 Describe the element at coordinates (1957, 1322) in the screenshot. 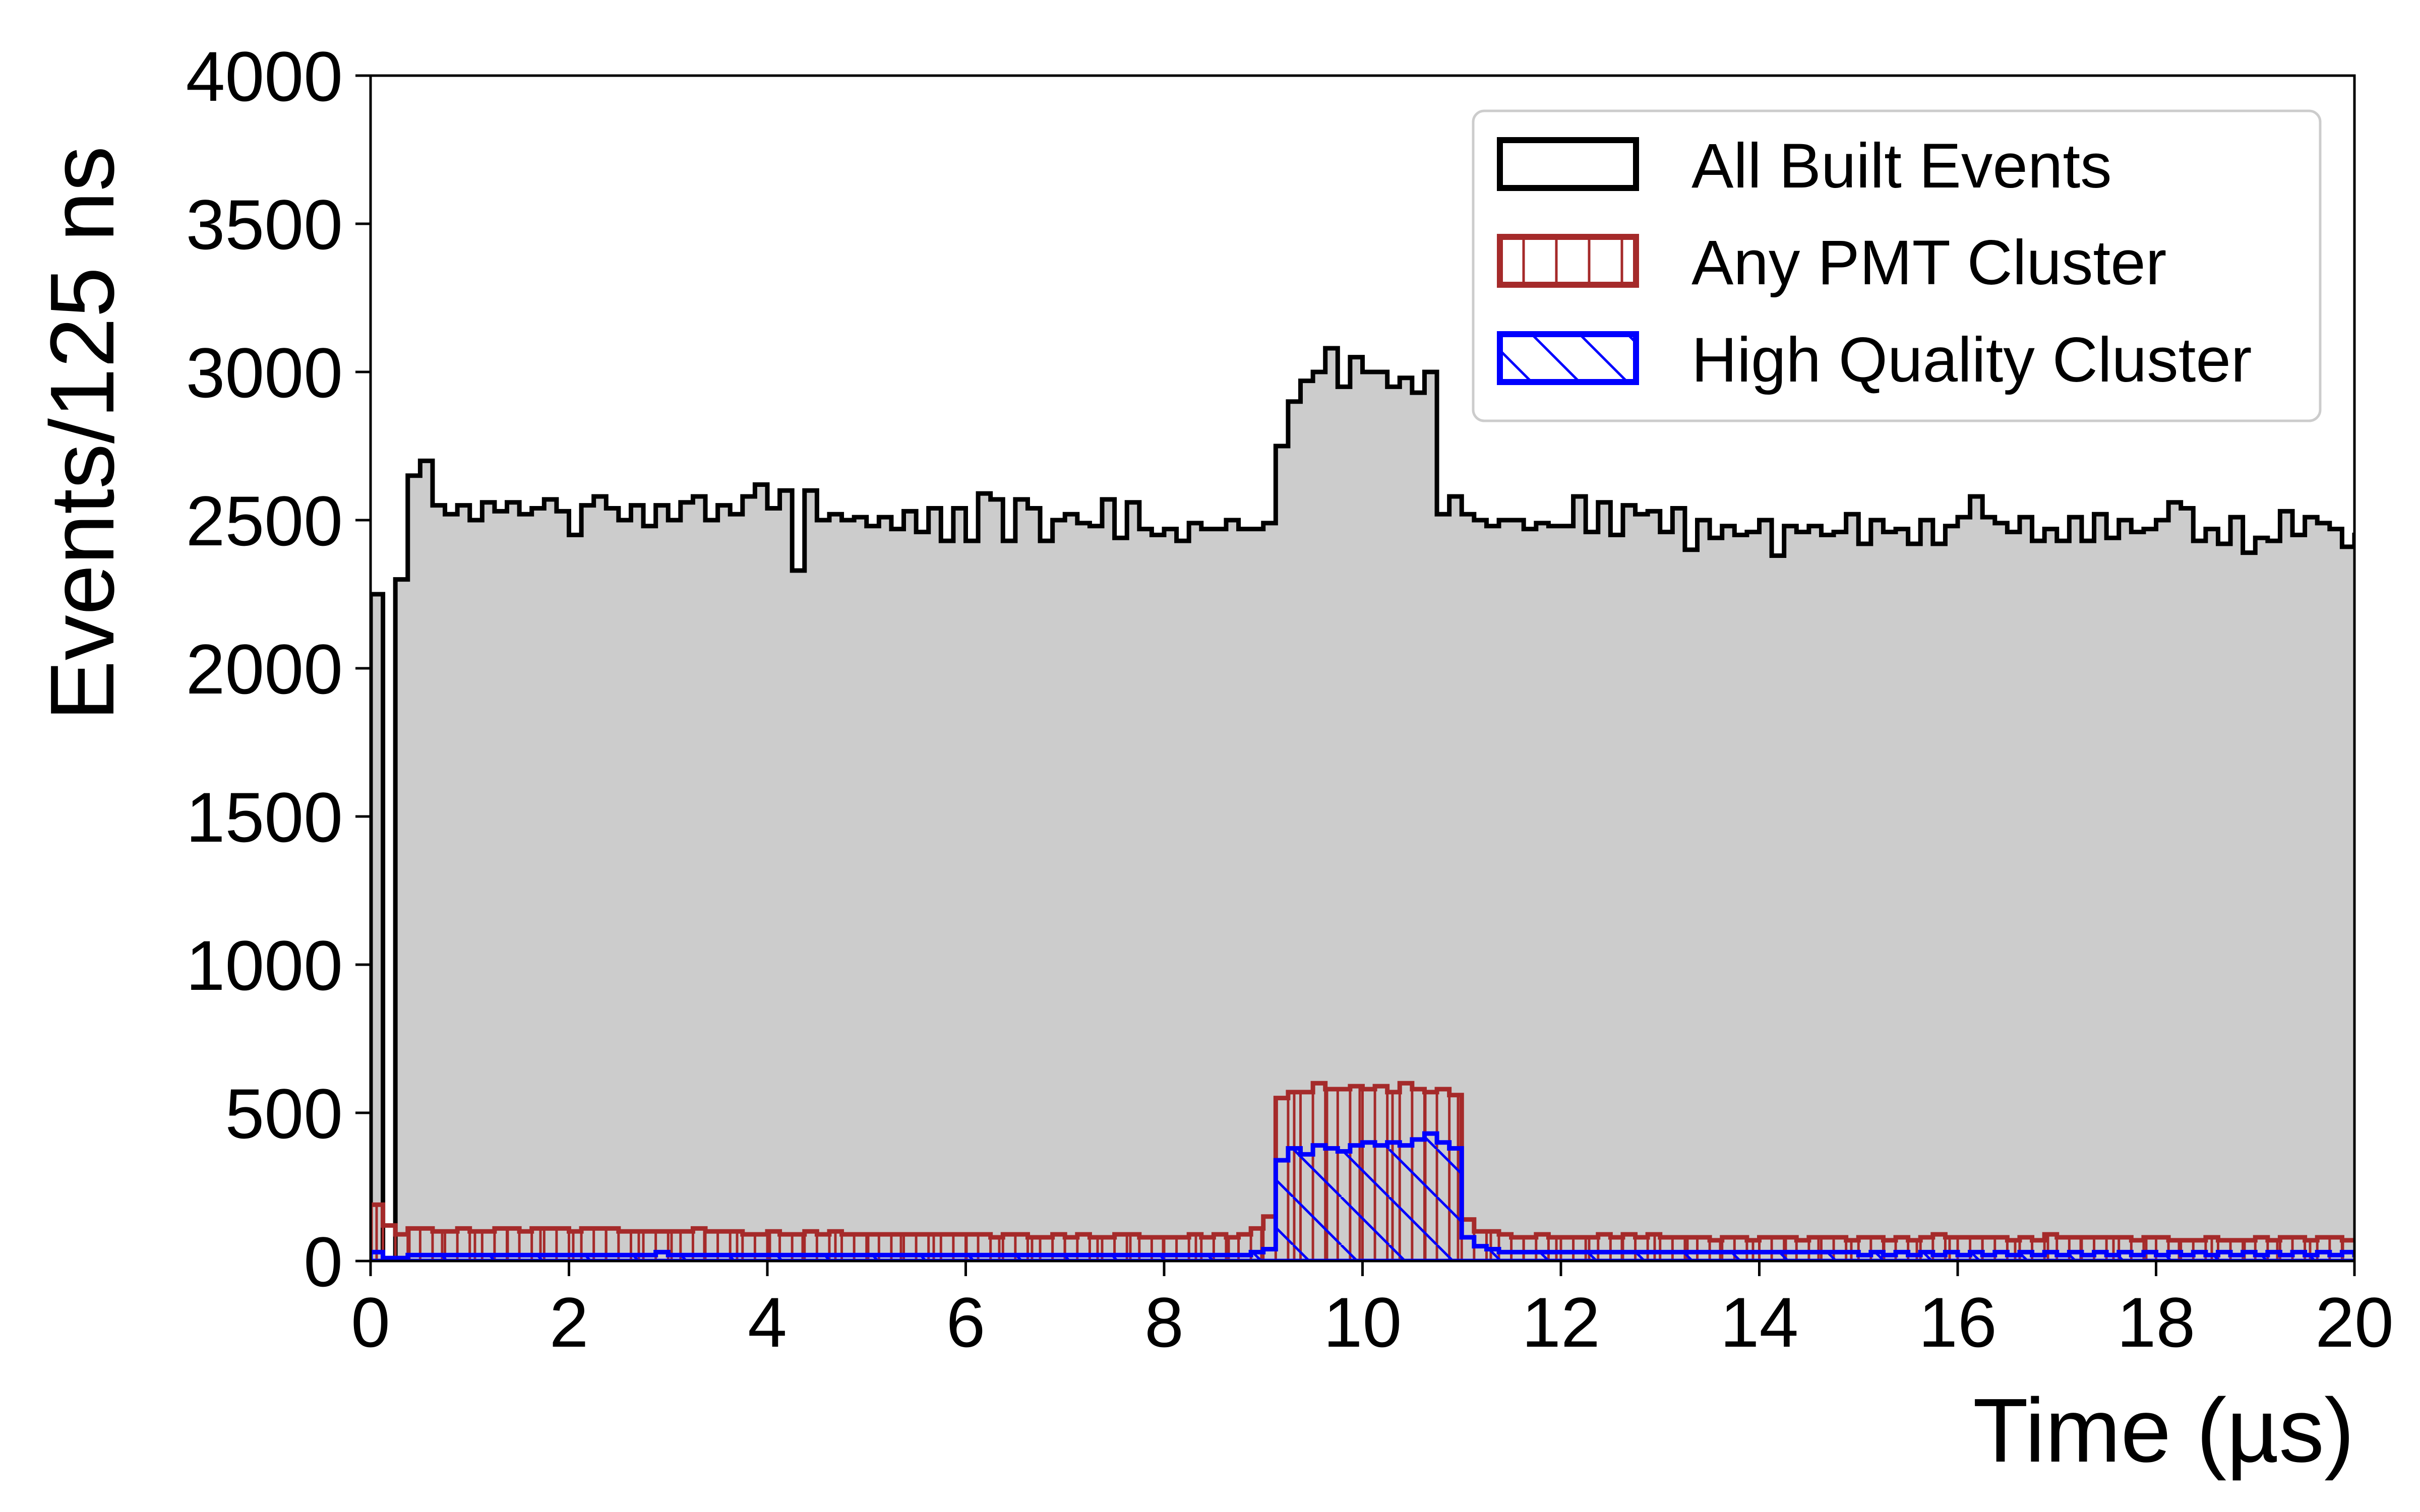

I see `x-tick-label: 16` at that location.